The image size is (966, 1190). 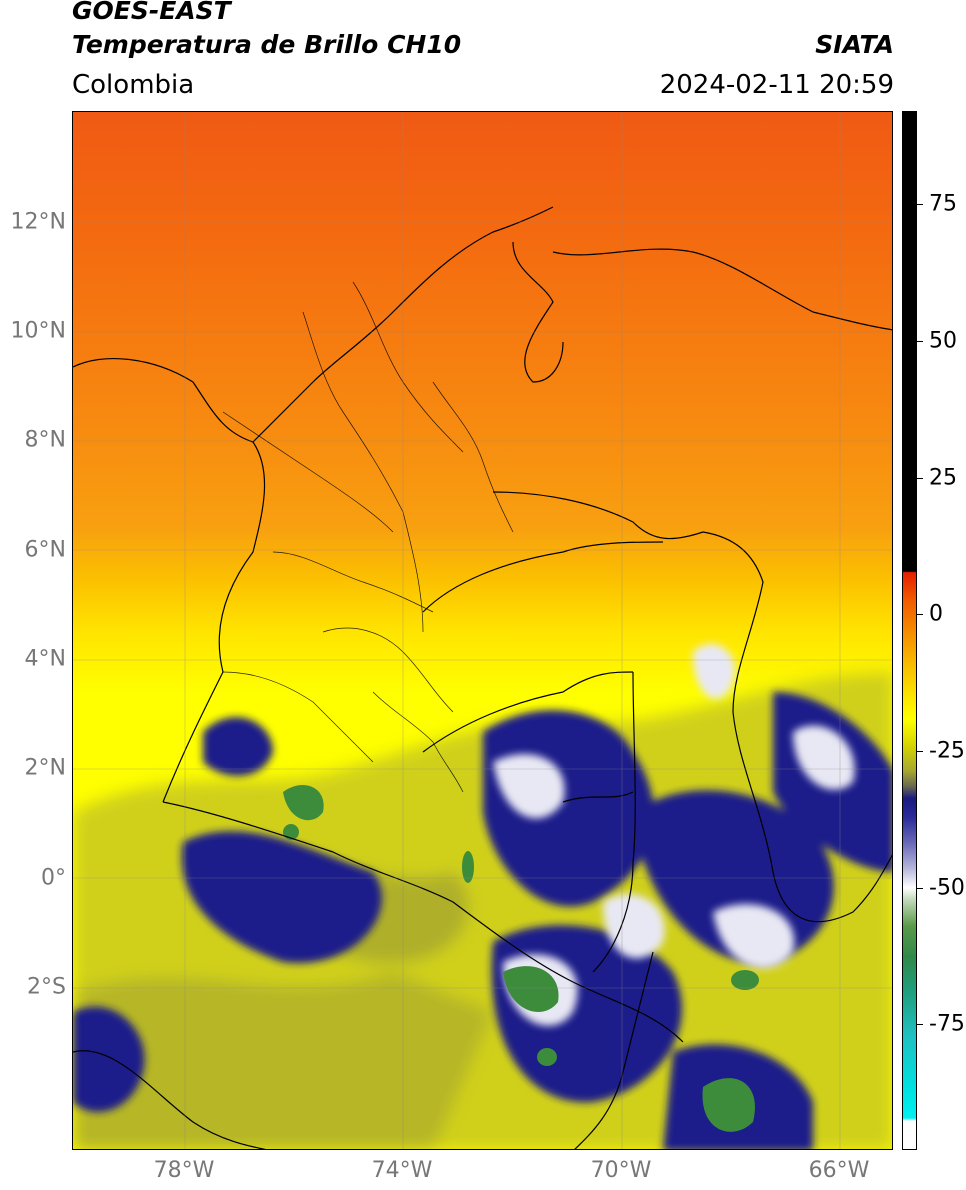 I want to click on lon-tick-78w: 78°W, so click(x=184, y=1170).